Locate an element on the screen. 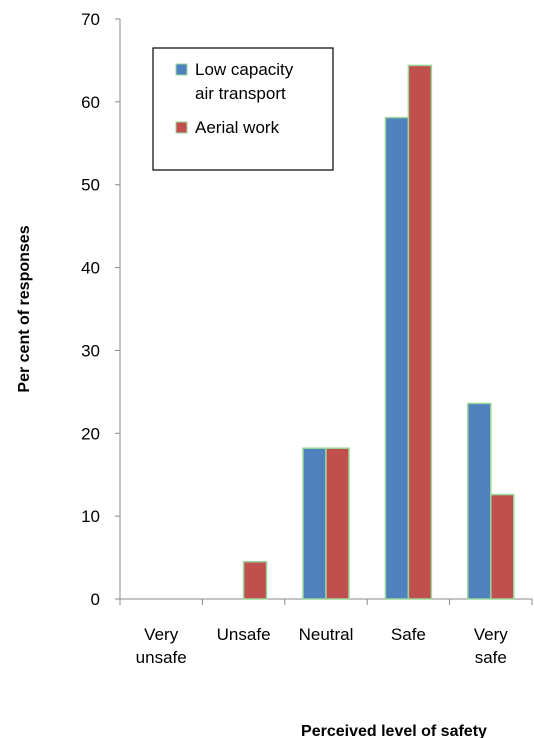 This screenshot has width=534, height=738. x-tick-label: Very unsafe is located at coordinates (161, 646).